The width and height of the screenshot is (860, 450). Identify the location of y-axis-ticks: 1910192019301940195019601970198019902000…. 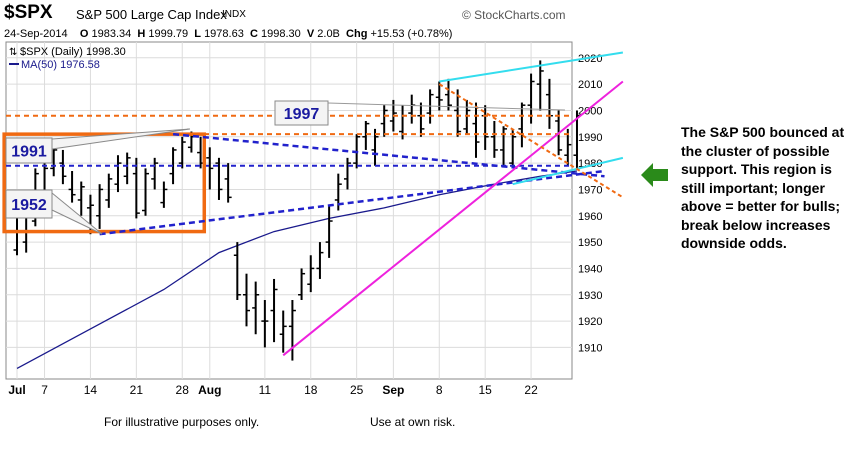
(590, 204).